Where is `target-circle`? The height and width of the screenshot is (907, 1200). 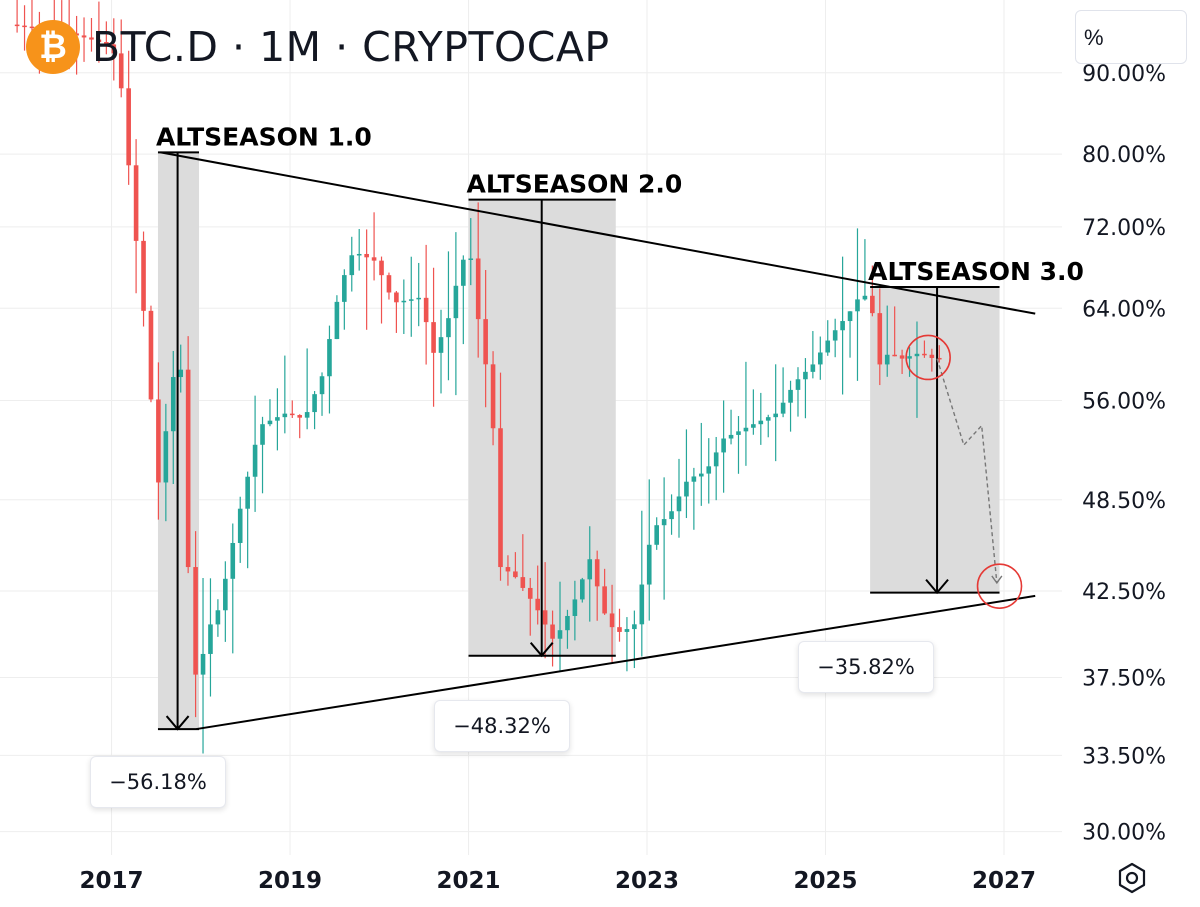 target-circle is located at coordinates (999, 586).